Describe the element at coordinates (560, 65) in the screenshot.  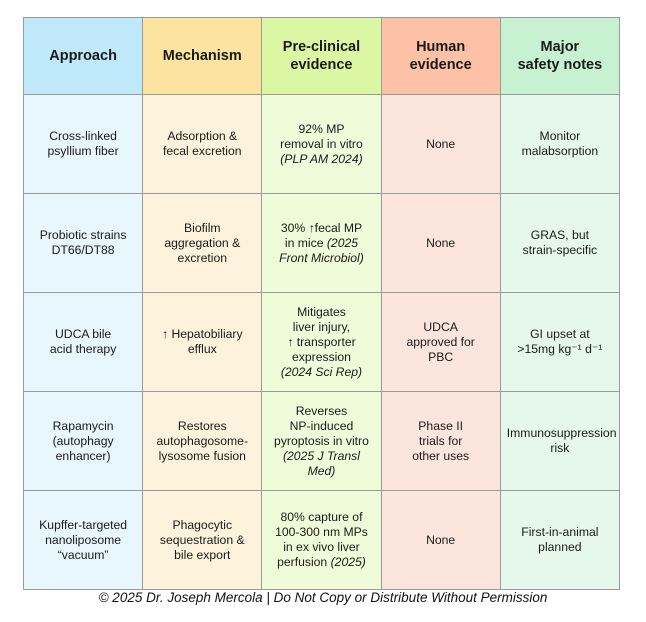
I see `header-text-line: safety notes` at that location.